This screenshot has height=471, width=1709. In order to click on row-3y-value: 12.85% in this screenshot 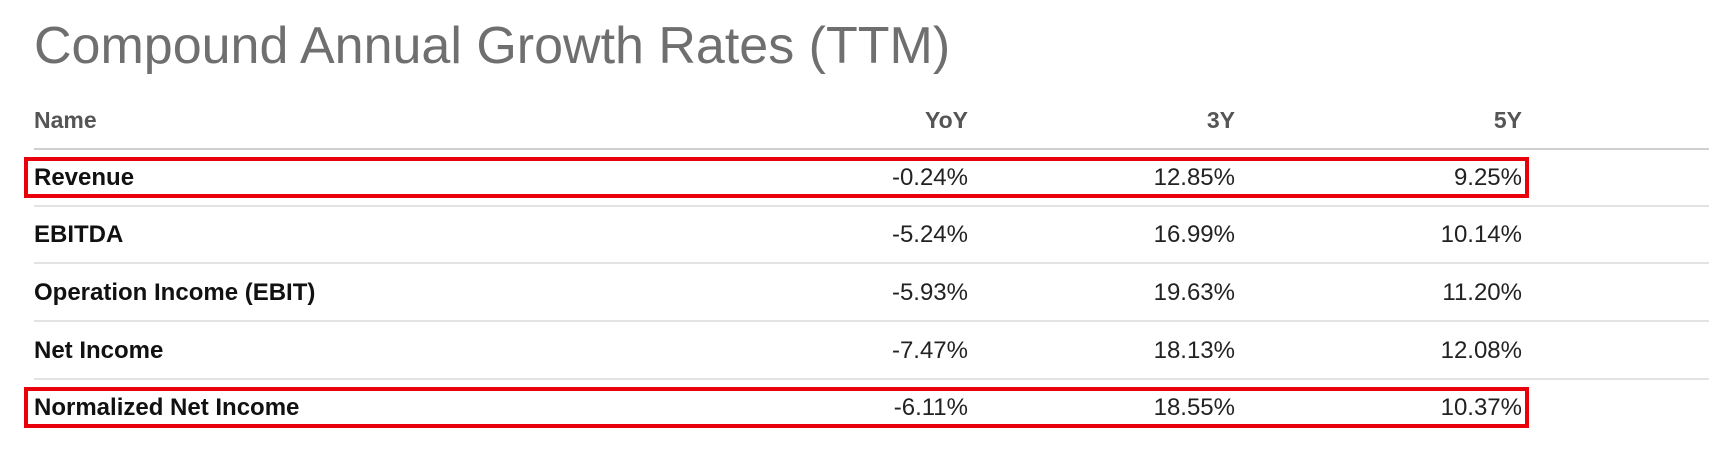, I will do `click(1194, 177)`.